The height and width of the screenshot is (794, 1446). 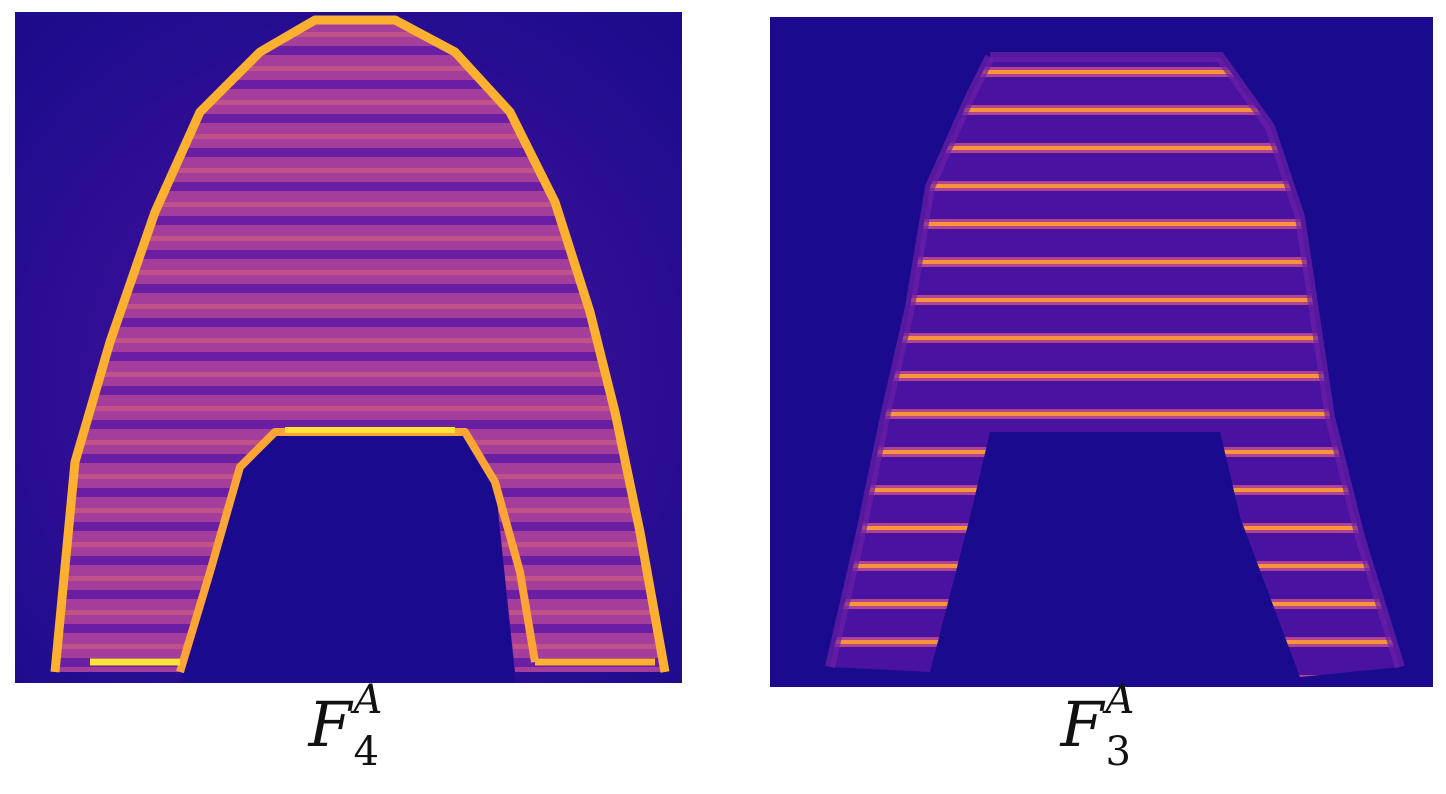 I want to click on caption-subscript: 4, so click(x=366, y=752).